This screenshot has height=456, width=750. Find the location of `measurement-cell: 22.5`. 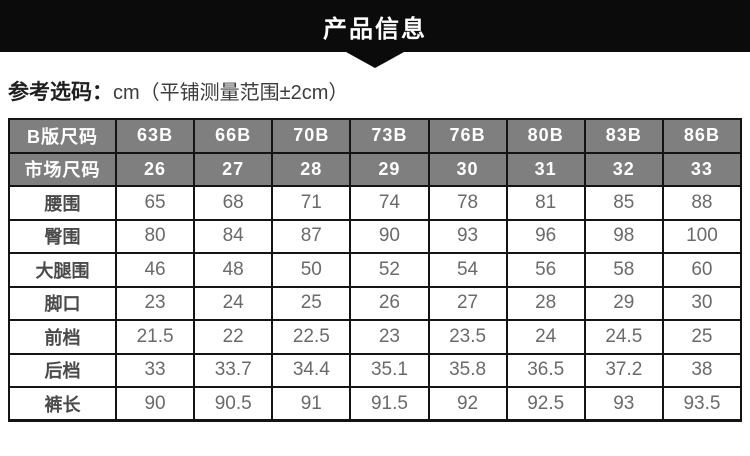

measurement-cell: 22.5 is located at coordinates (311, 337).